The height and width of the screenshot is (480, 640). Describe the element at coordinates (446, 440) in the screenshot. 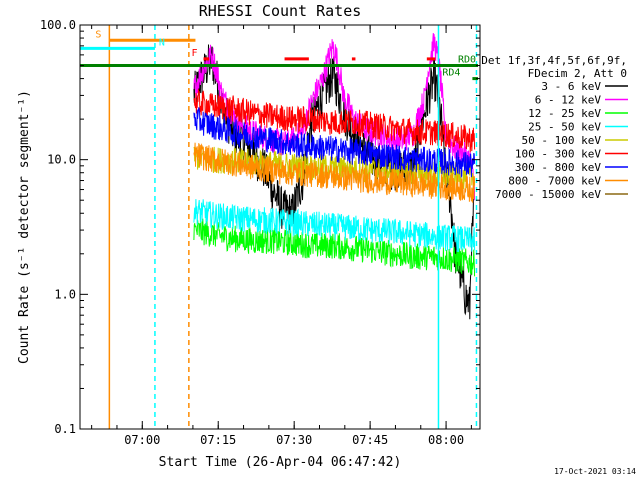

I see `x-tick-label: 08:00` at that location.